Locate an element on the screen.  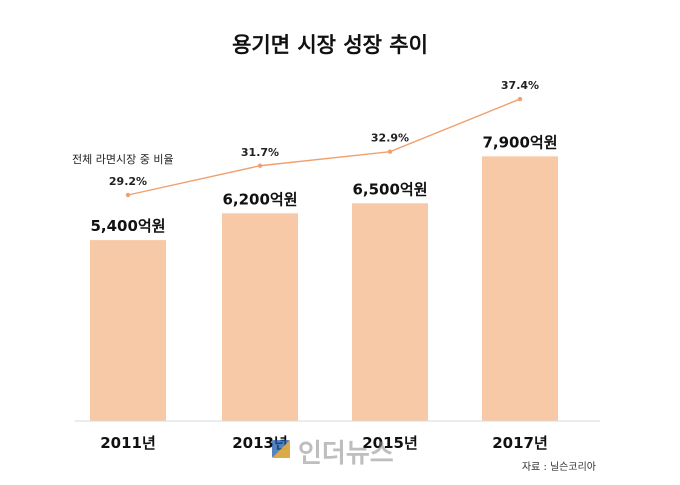
ratio-line is located at coordinates (324, 147).